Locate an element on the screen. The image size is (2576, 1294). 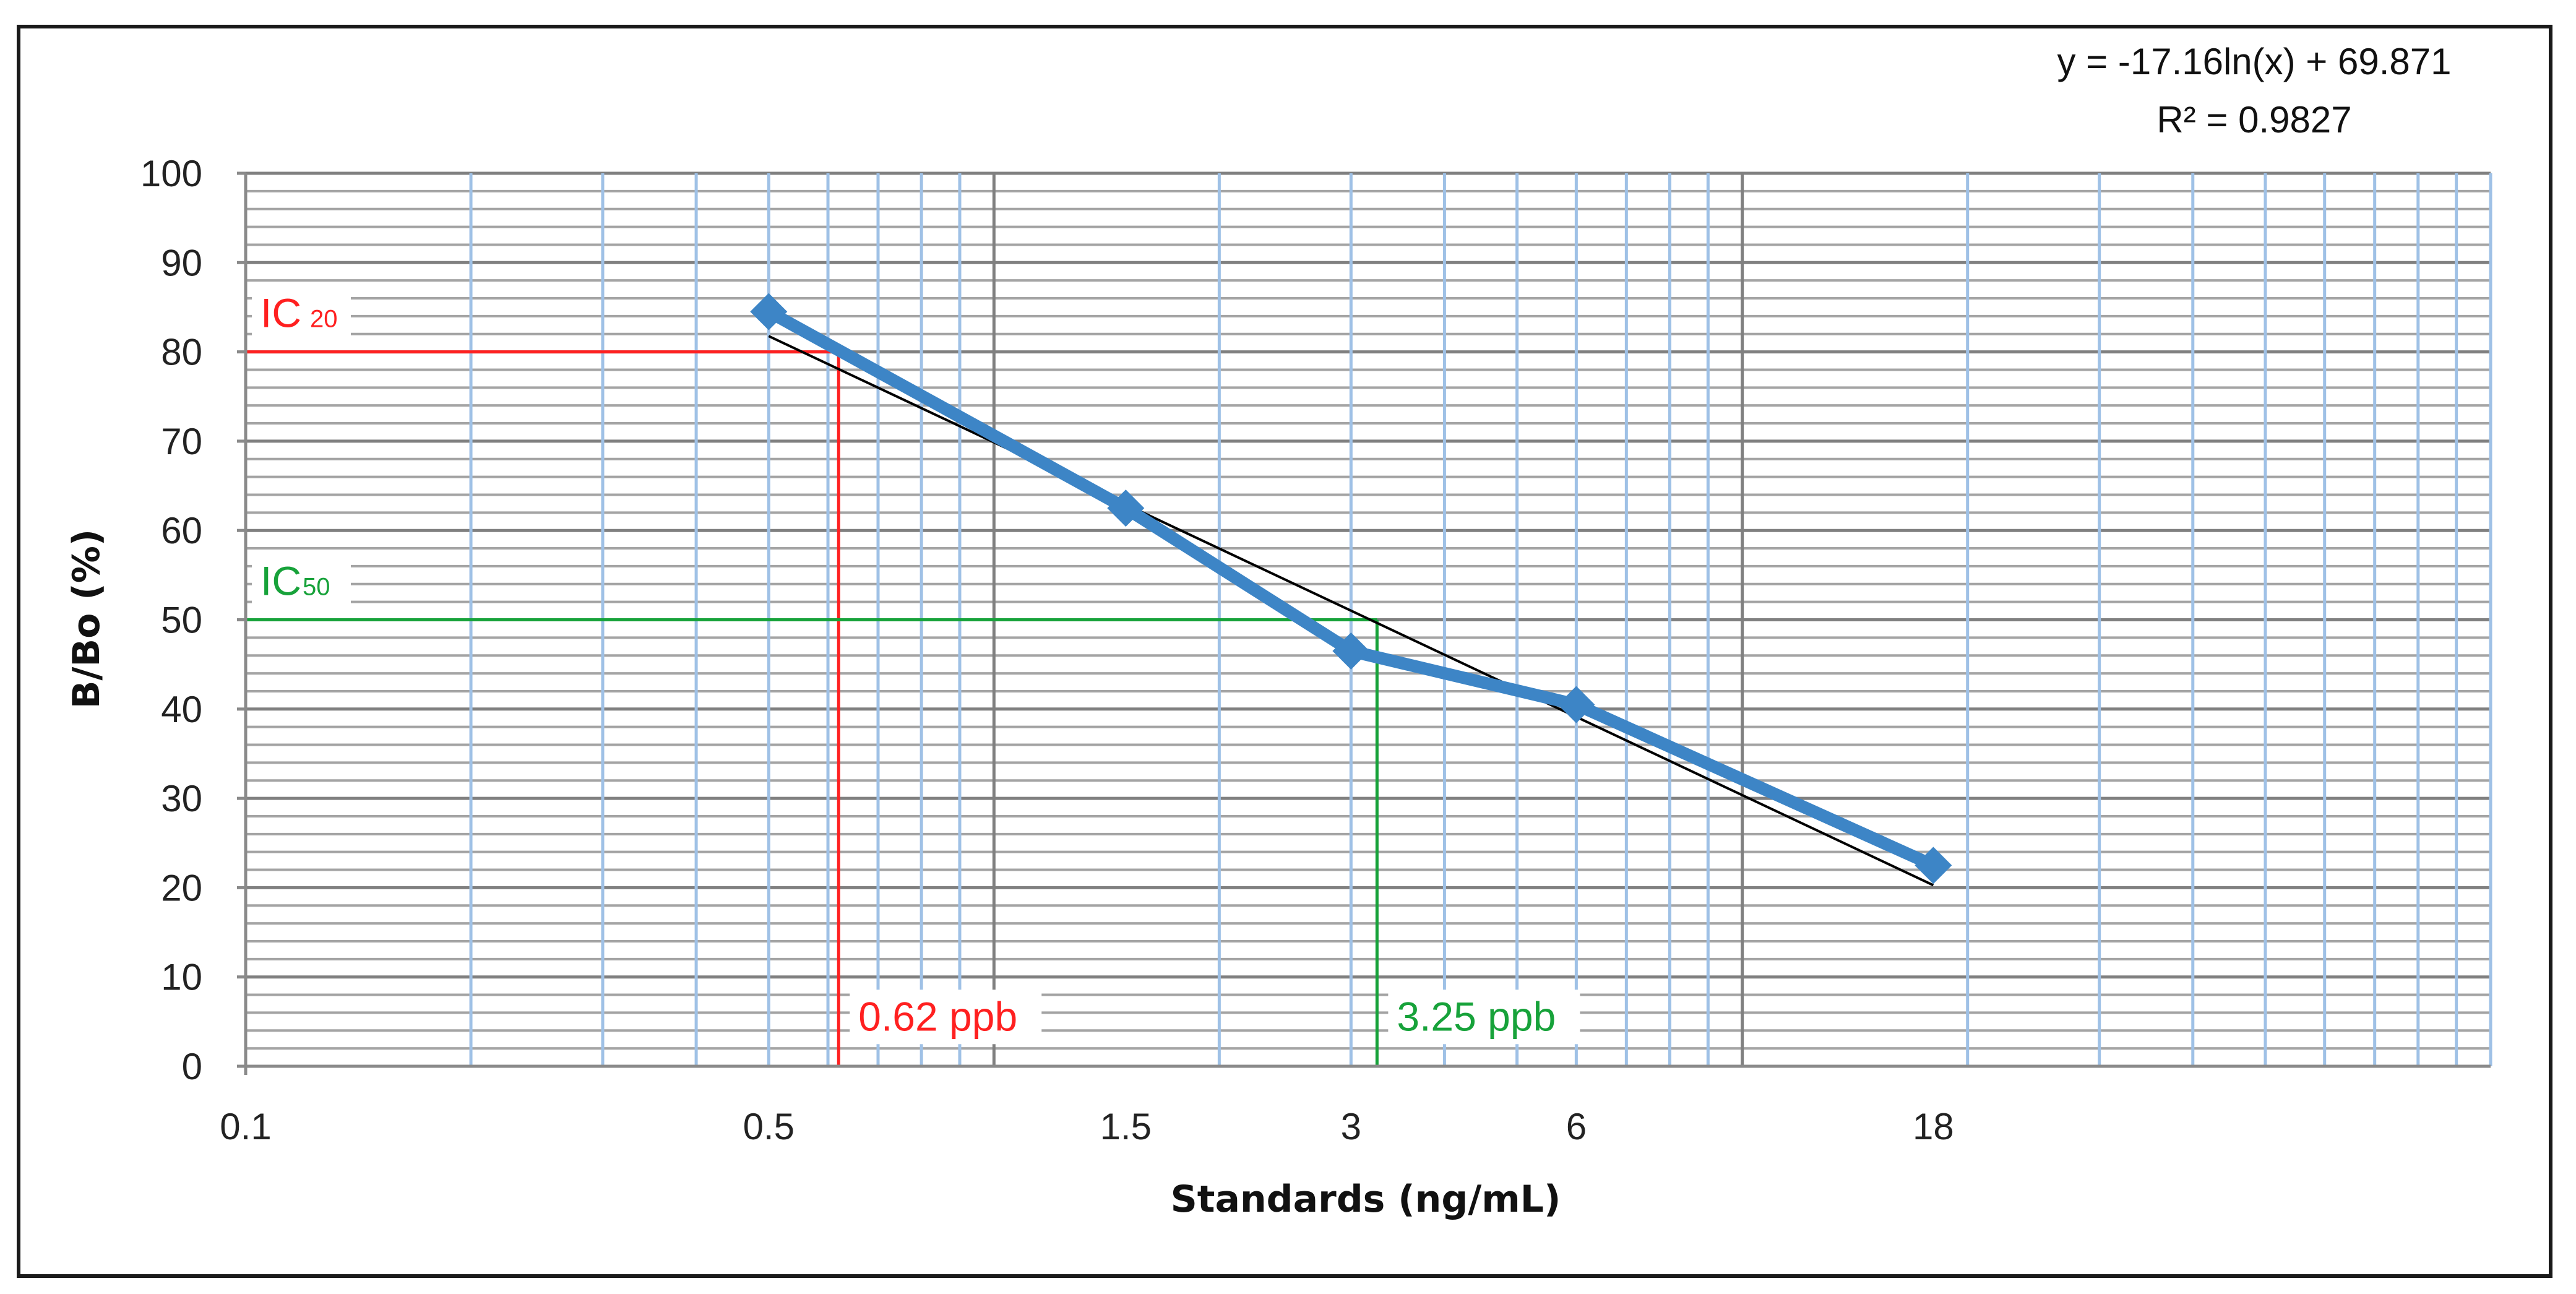
trendline-equation: y = -17.16ln(x) + 69.871 is located at coordinates (2254, 62).